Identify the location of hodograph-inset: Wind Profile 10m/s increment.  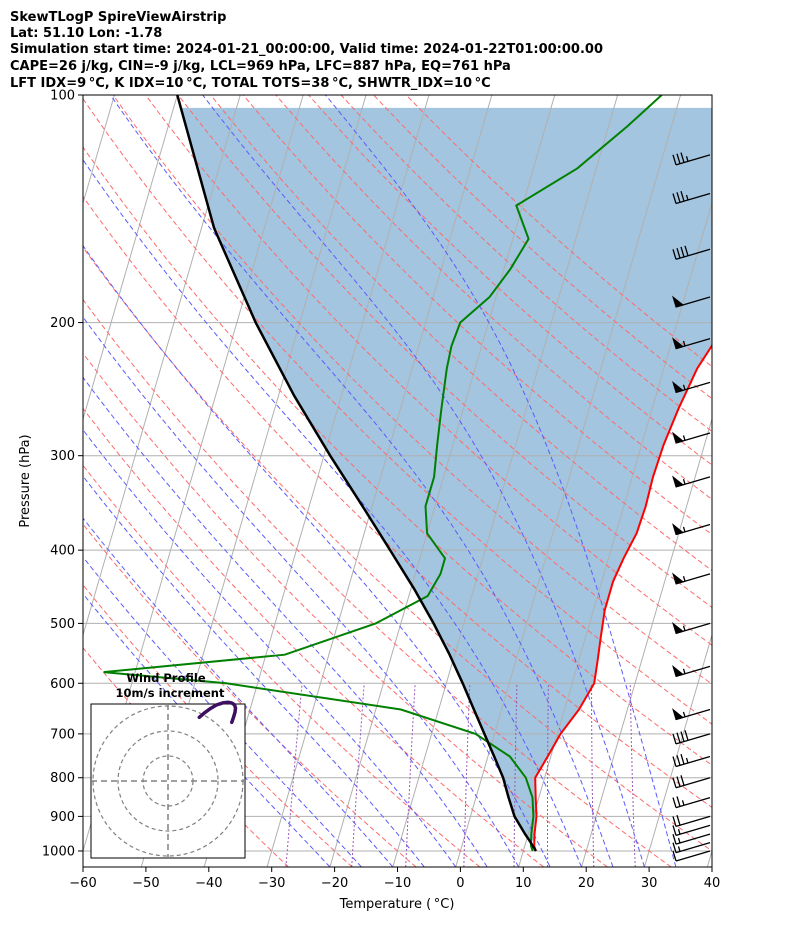
(168, 765).